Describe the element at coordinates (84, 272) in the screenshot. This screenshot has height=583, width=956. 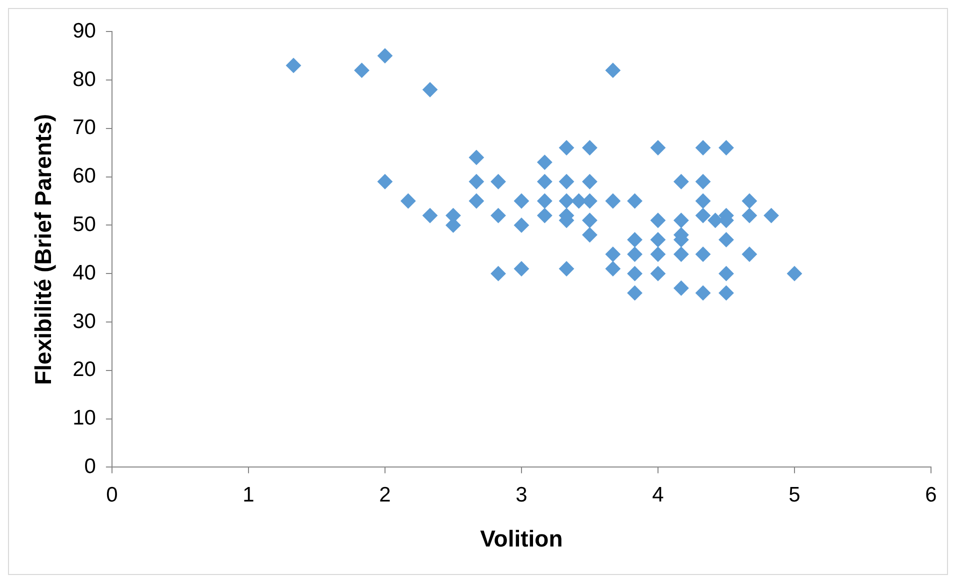
I see `y-tick-label: 40` at that location.